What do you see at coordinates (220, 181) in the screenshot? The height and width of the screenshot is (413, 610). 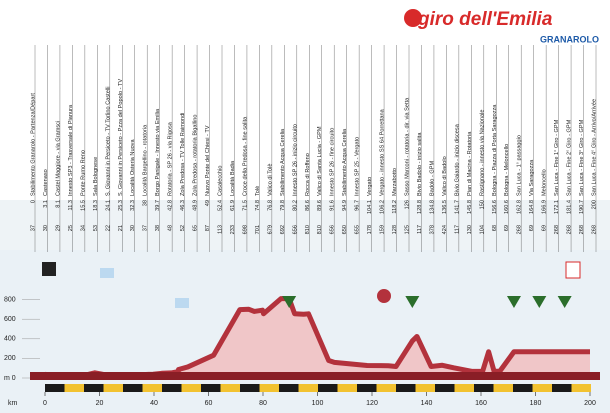 I see `waypoint-name: Casalecchio` at bounding box center [220, 181].